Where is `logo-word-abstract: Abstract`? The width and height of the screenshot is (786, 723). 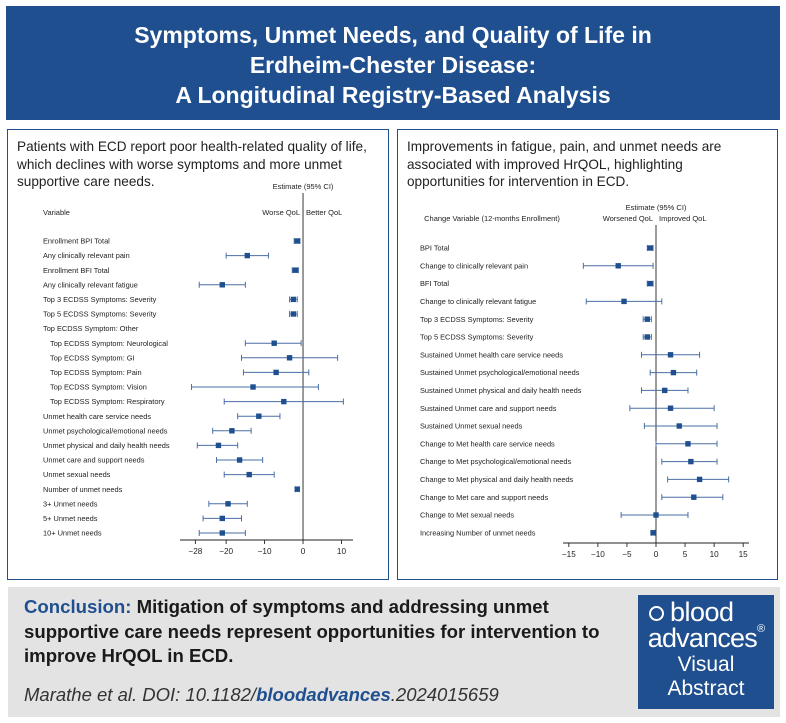
logo-word-abstract: Abstract is located at coordinates (706, 688).